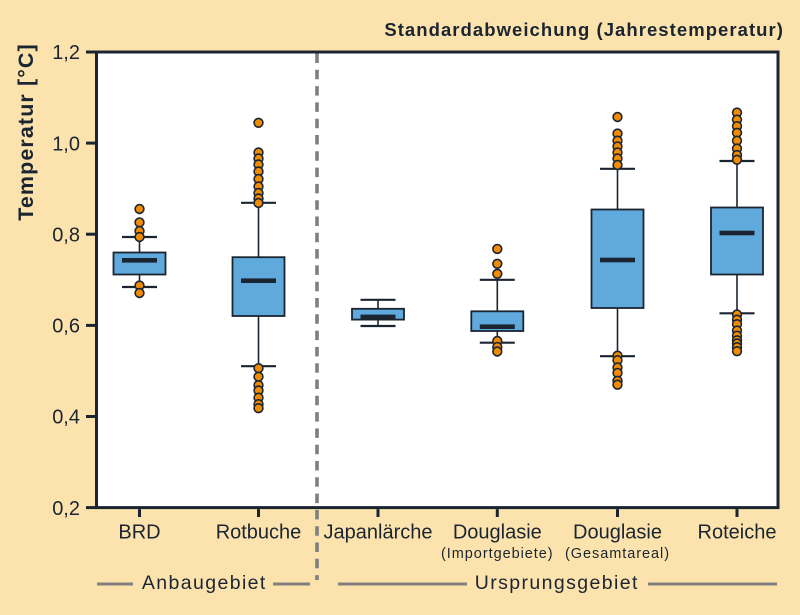  What do you see at coordinates (66, 418) in the screenshot?
I see `svg-text: 0,4` at bounding box center [66, 418].